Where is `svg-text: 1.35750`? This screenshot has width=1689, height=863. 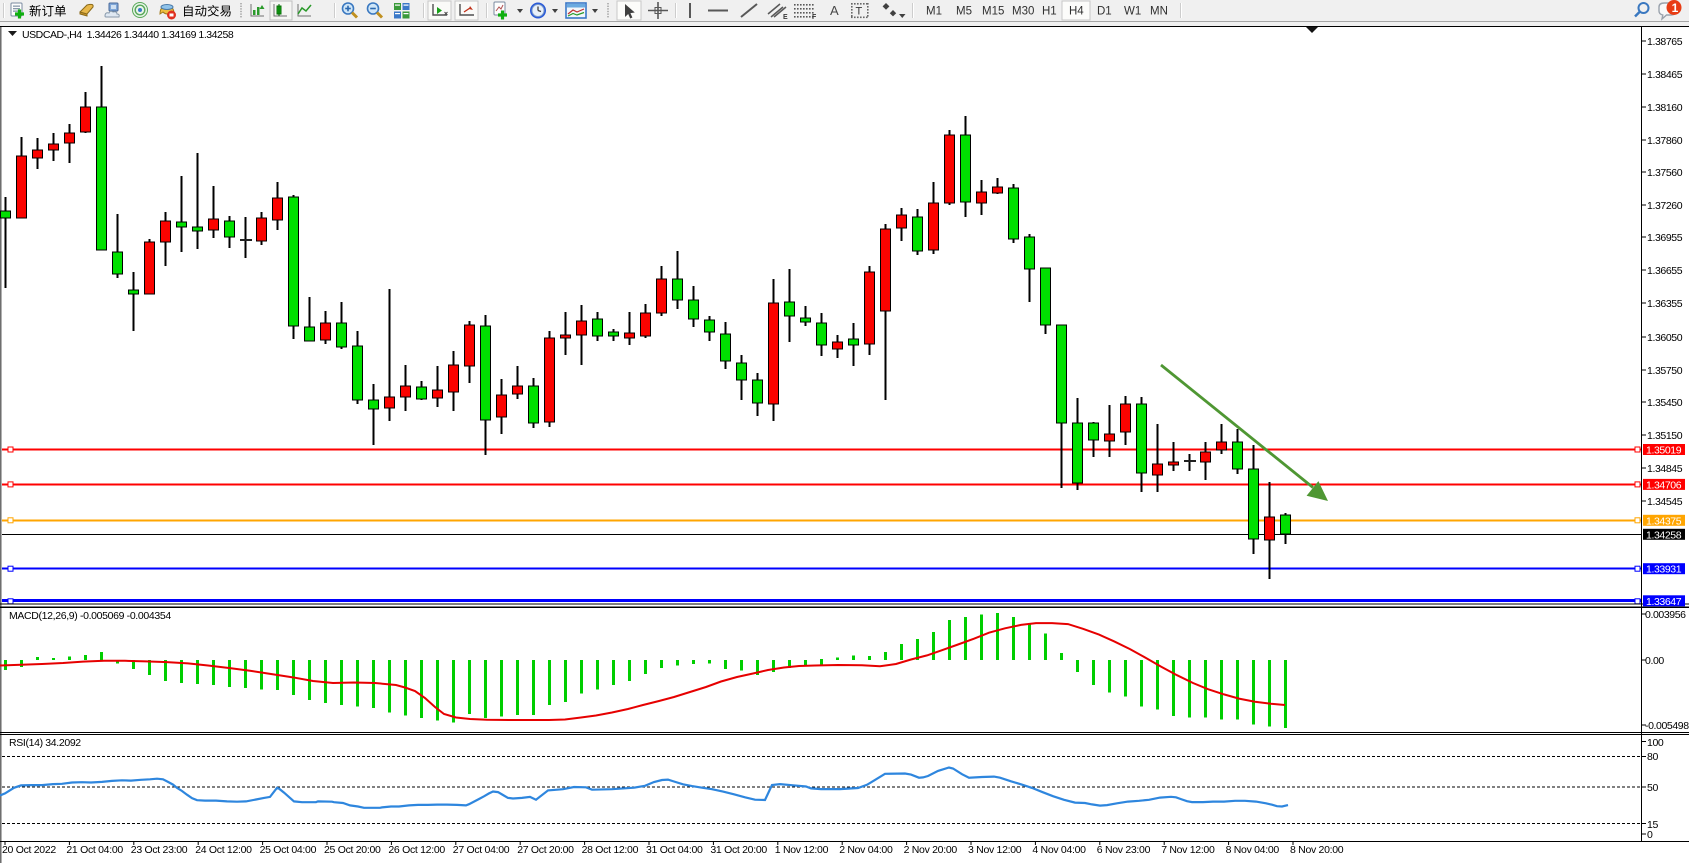
svg-text: 1.35750 is located at coordinates (1665, 371).